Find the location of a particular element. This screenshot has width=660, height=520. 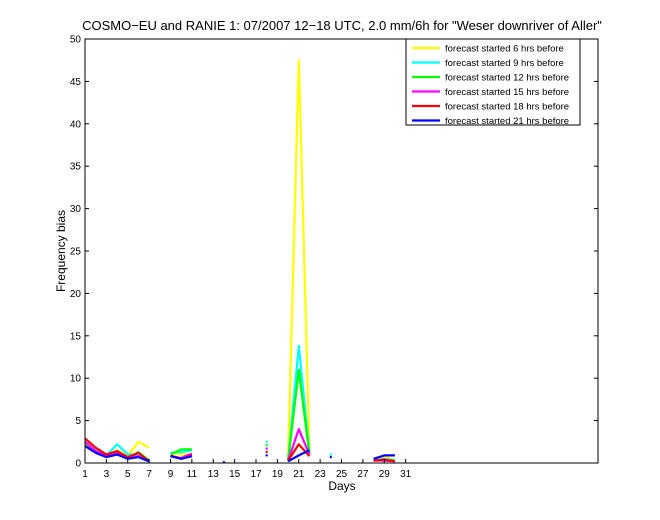

y-tick-label: 15 is located at coordinates (76, 336).